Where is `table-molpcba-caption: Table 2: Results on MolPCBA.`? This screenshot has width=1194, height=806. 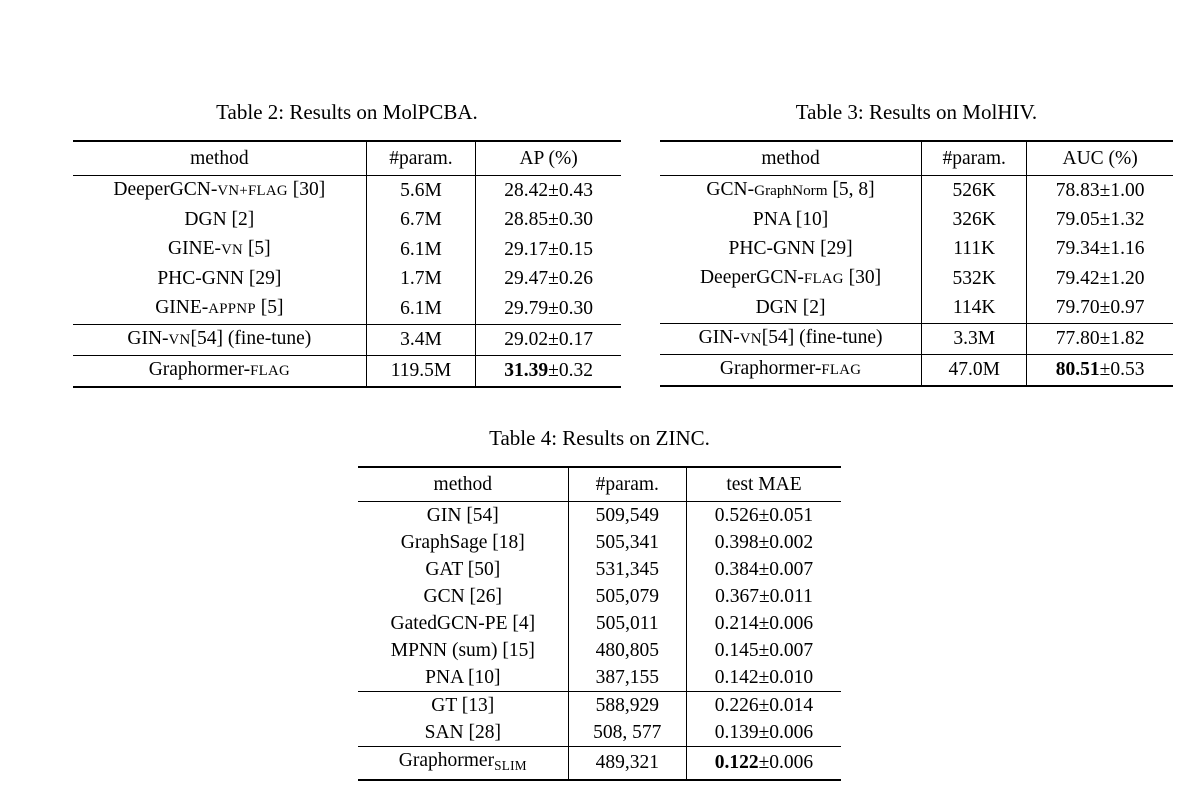 table-molpcba-caption: Table 2: Results on MolPCBA. is located at coordinates (347, 112).